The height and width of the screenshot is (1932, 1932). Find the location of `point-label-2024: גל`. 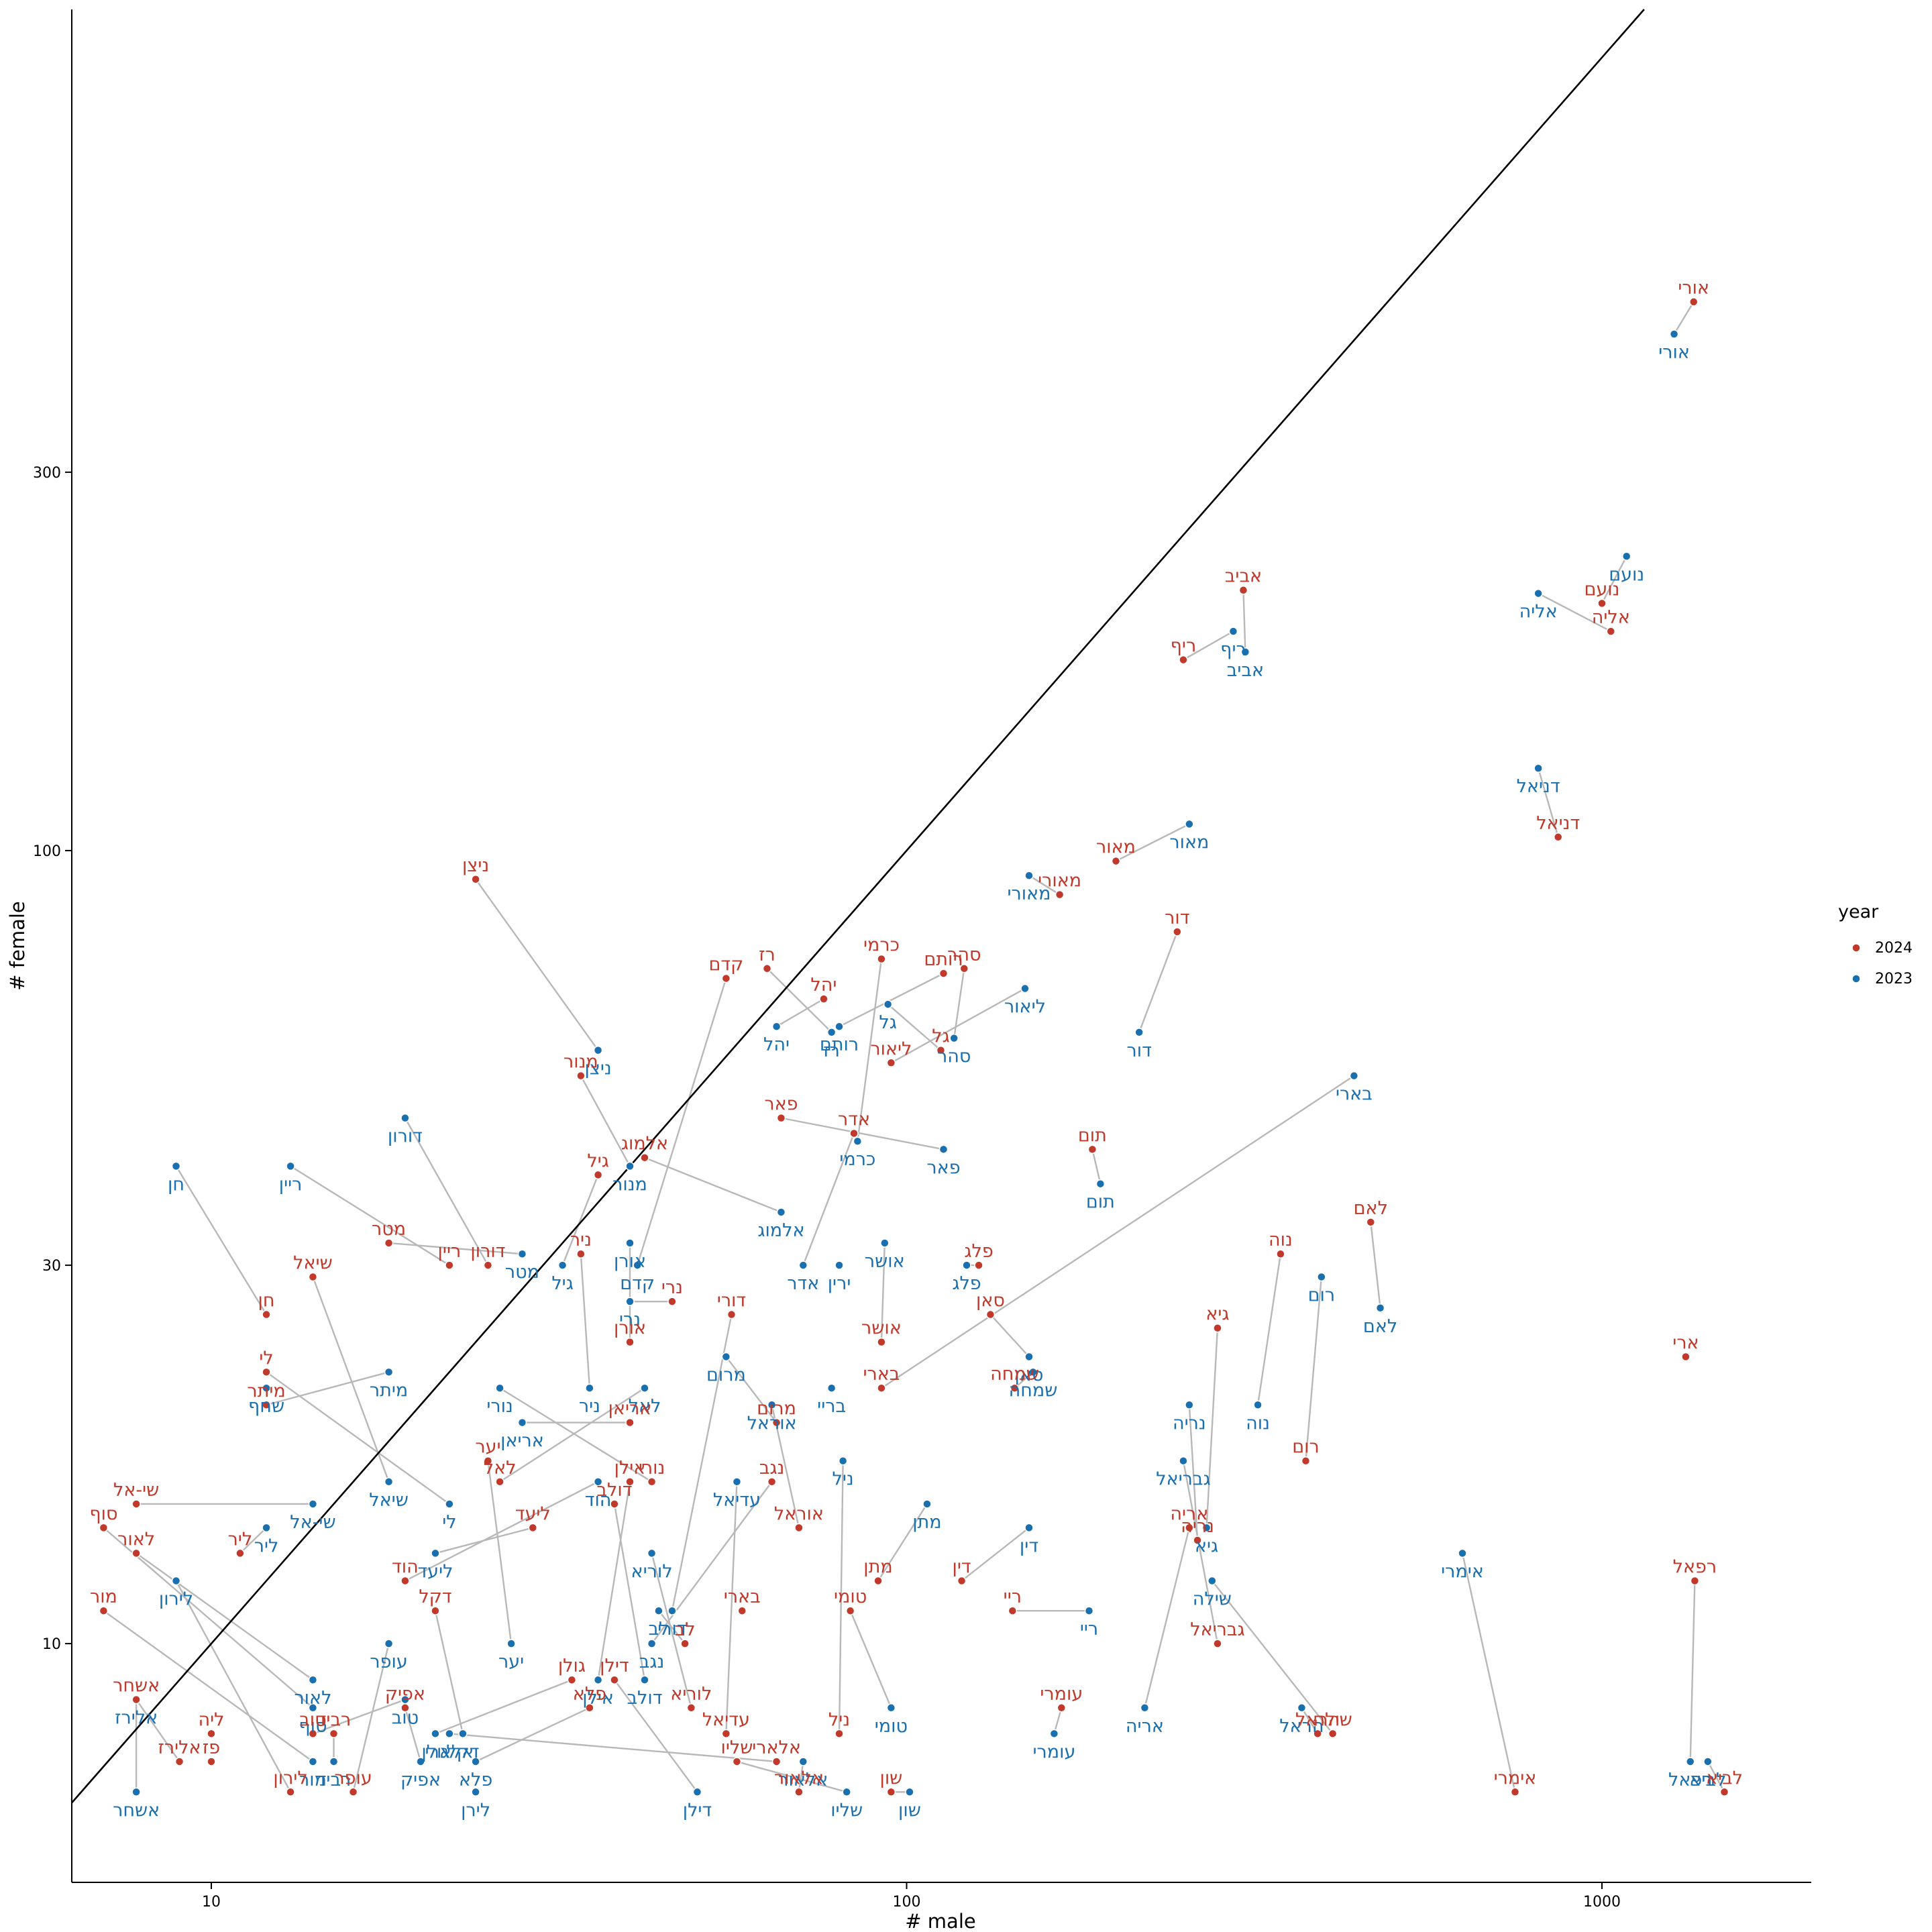

point-label-2024: גל is located at coordinates (940, 1036).